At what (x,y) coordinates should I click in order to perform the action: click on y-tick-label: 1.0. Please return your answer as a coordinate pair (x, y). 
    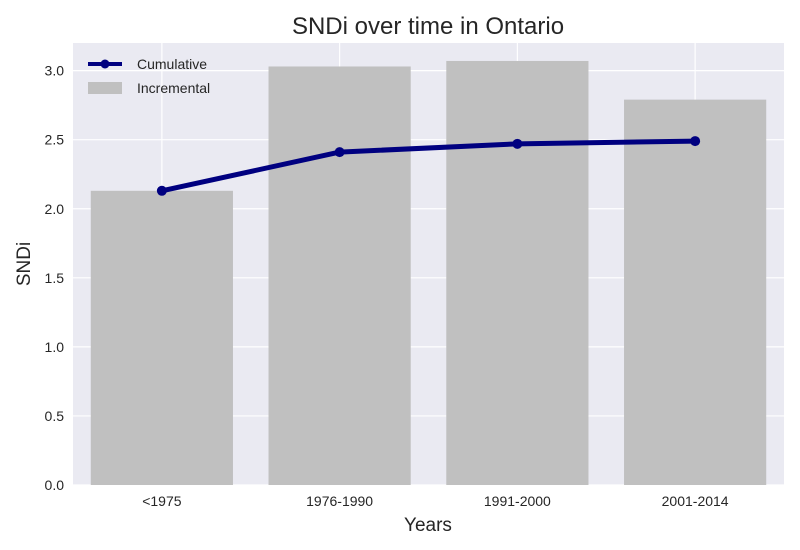
    Looking at the image, I should click on (55, 347).